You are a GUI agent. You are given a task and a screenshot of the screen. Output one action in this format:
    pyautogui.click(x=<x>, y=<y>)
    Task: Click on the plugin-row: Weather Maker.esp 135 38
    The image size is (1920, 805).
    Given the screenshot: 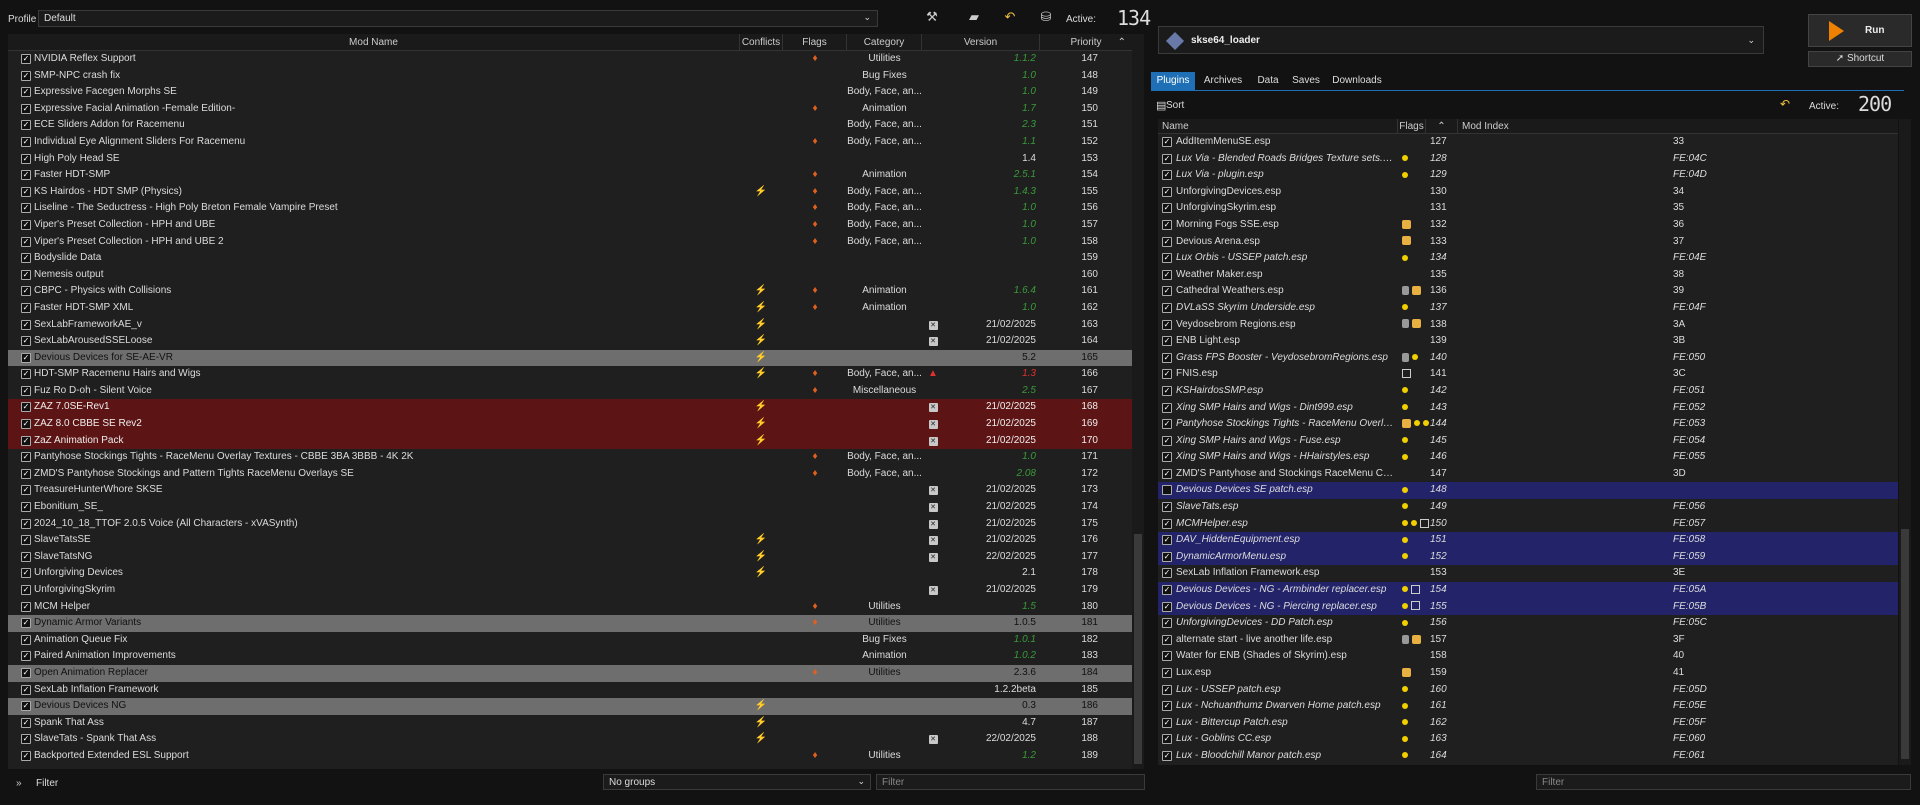 What is the action you would take?
    pyautogui.click(x=1528, y=275)
    